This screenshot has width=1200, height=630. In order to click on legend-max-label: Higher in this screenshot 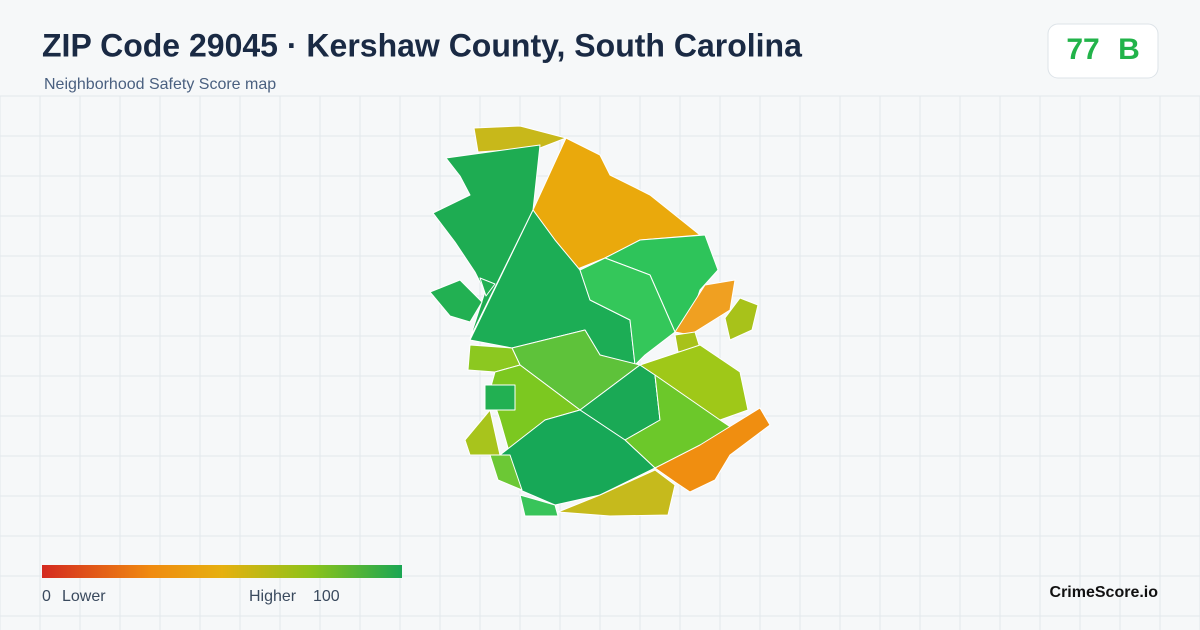, I will do `click(273, 596)`.